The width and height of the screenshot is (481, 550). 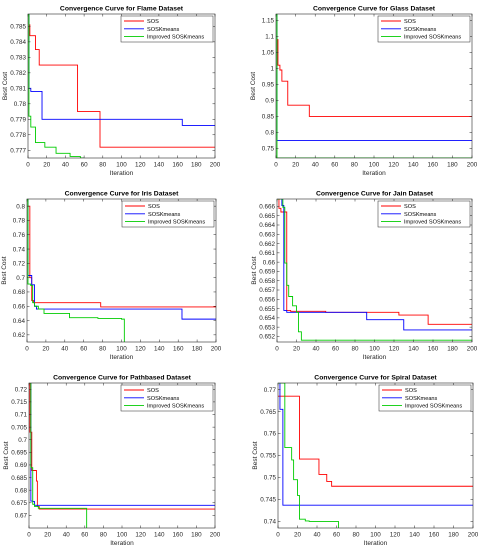 What do you see at coordinates (267, 207) in the screenshot?
I see `y-tick-label: 0.666` at bounding box center [267, 207].